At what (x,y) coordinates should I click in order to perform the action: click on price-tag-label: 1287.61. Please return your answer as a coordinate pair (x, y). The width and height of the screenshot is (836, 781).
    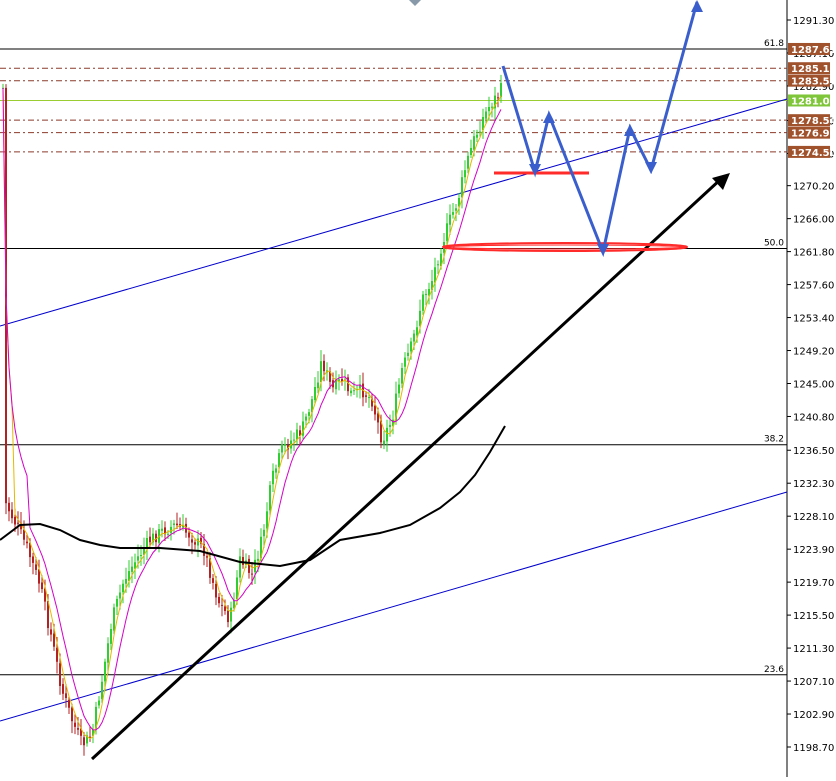
    Looking at the image, I should click on (813, 50).